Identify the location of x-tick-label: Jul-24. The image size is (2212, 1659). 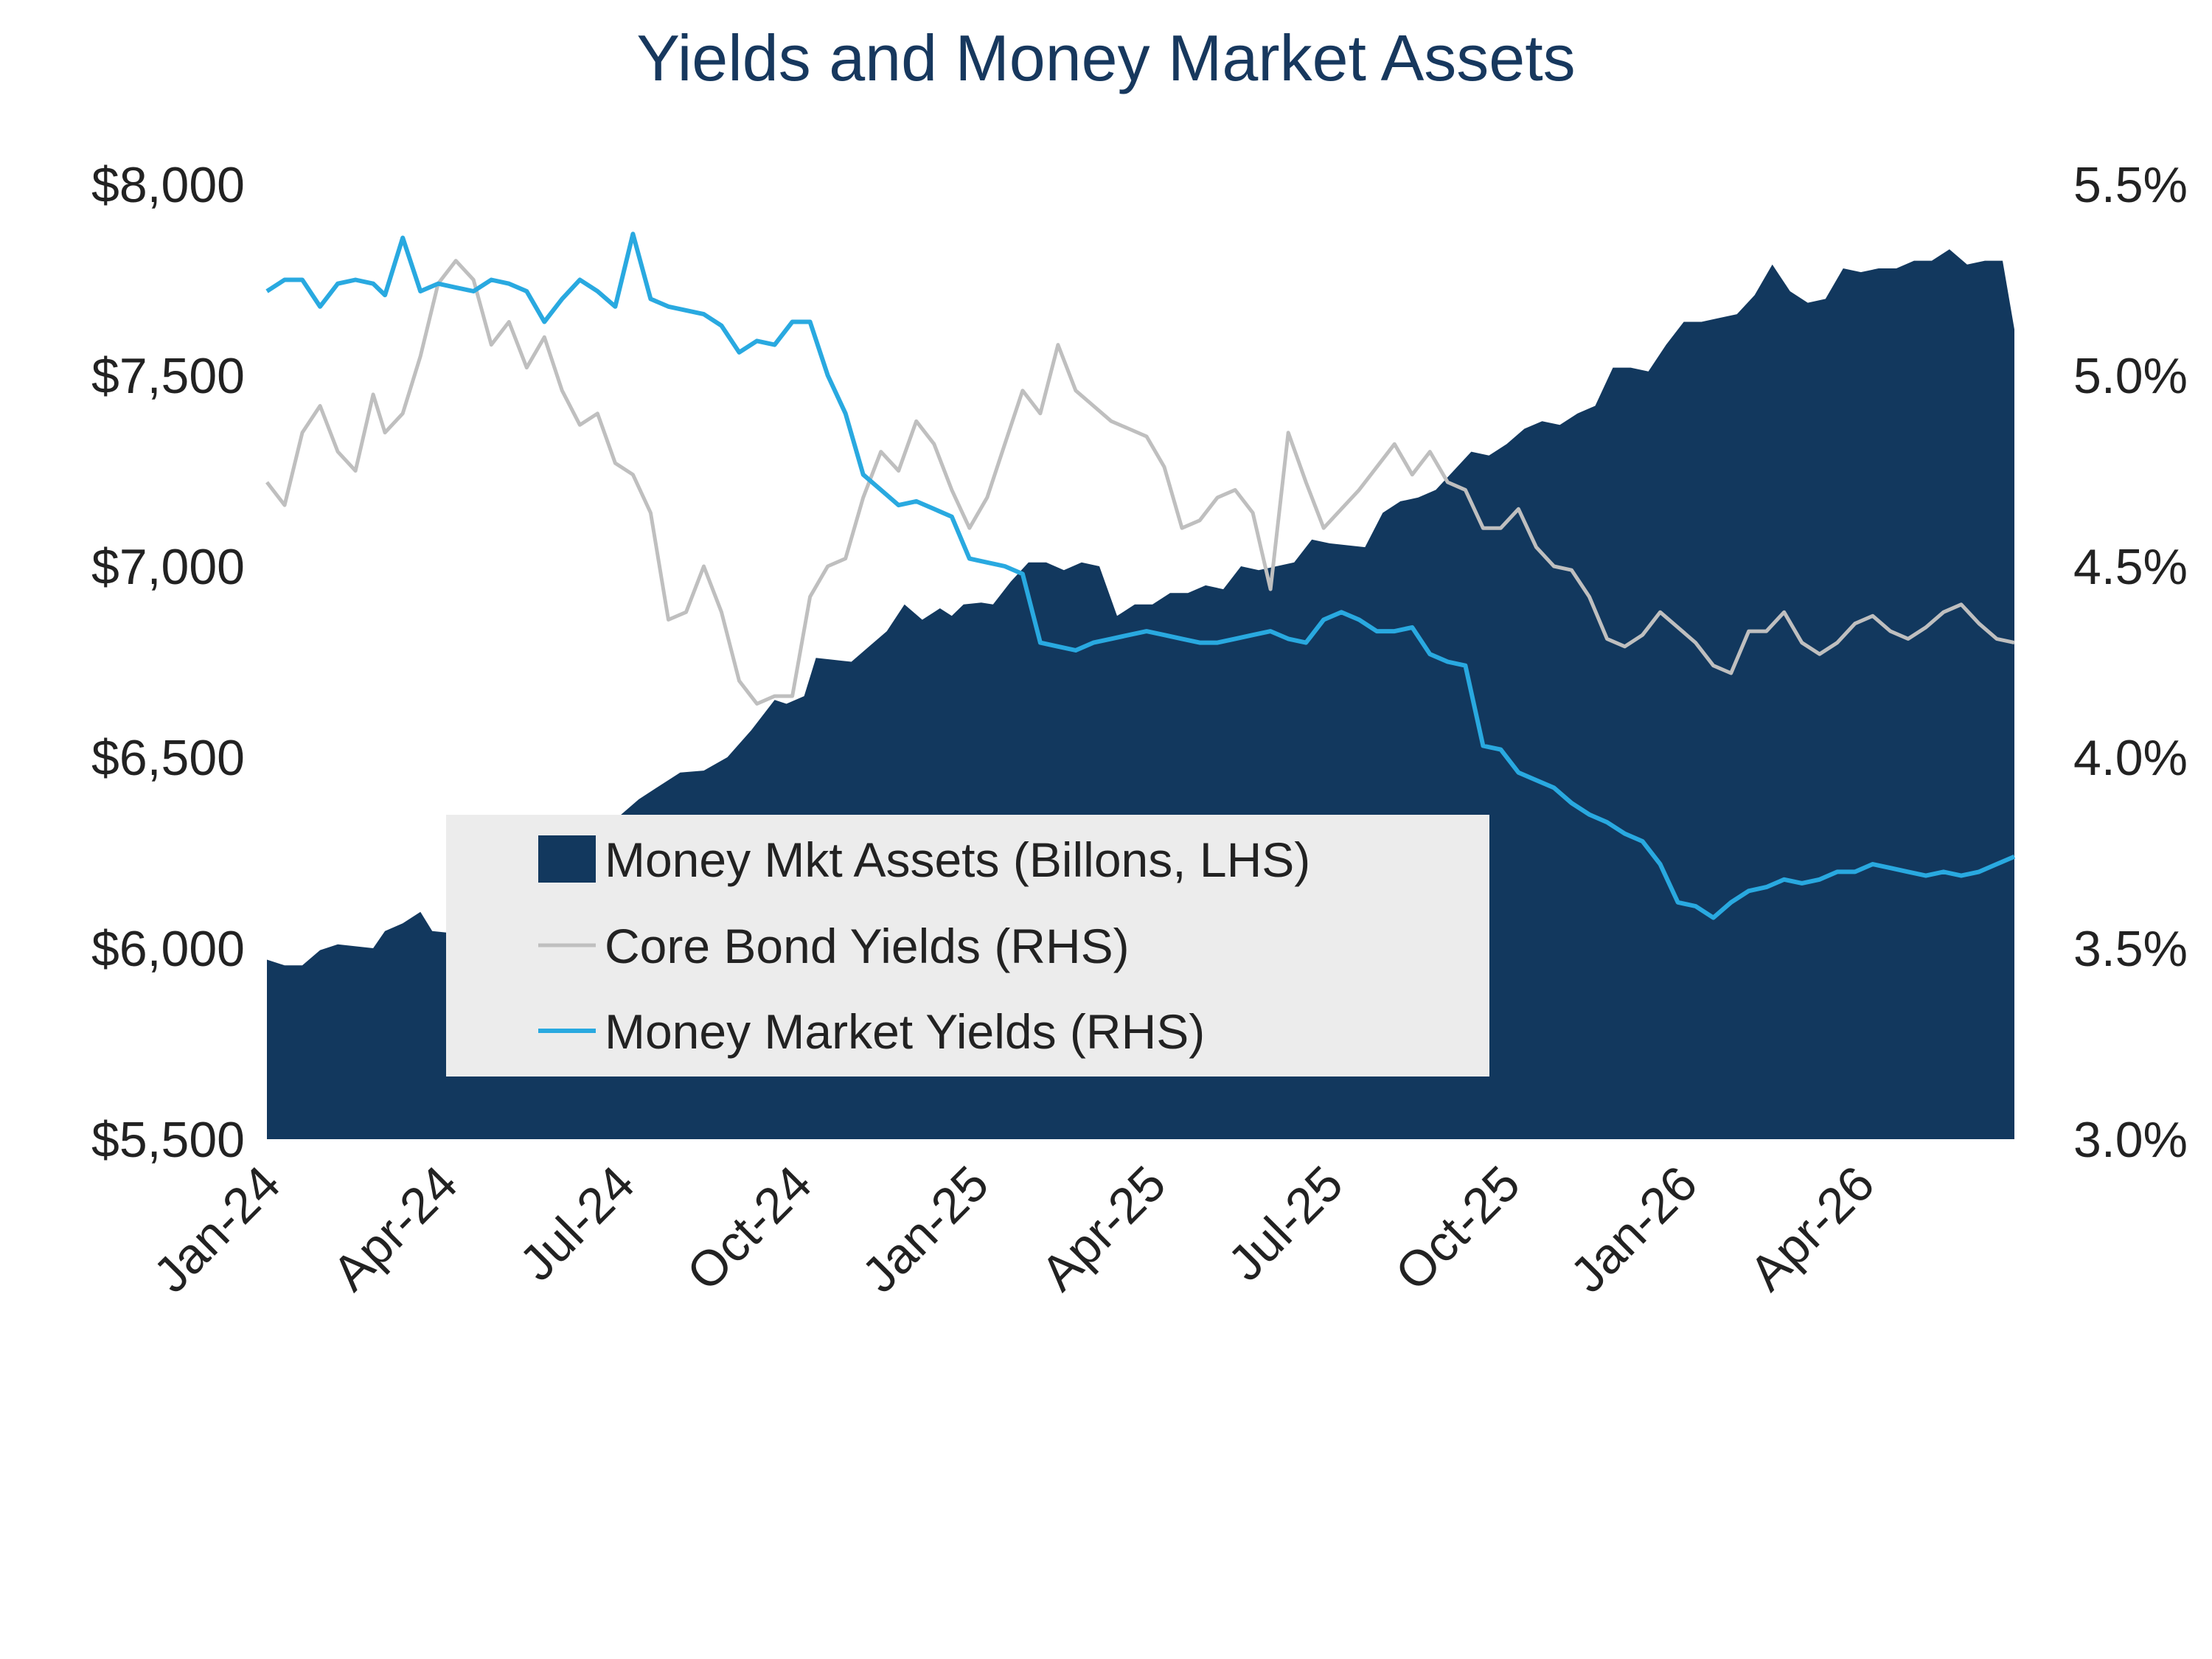
(577, 1223).